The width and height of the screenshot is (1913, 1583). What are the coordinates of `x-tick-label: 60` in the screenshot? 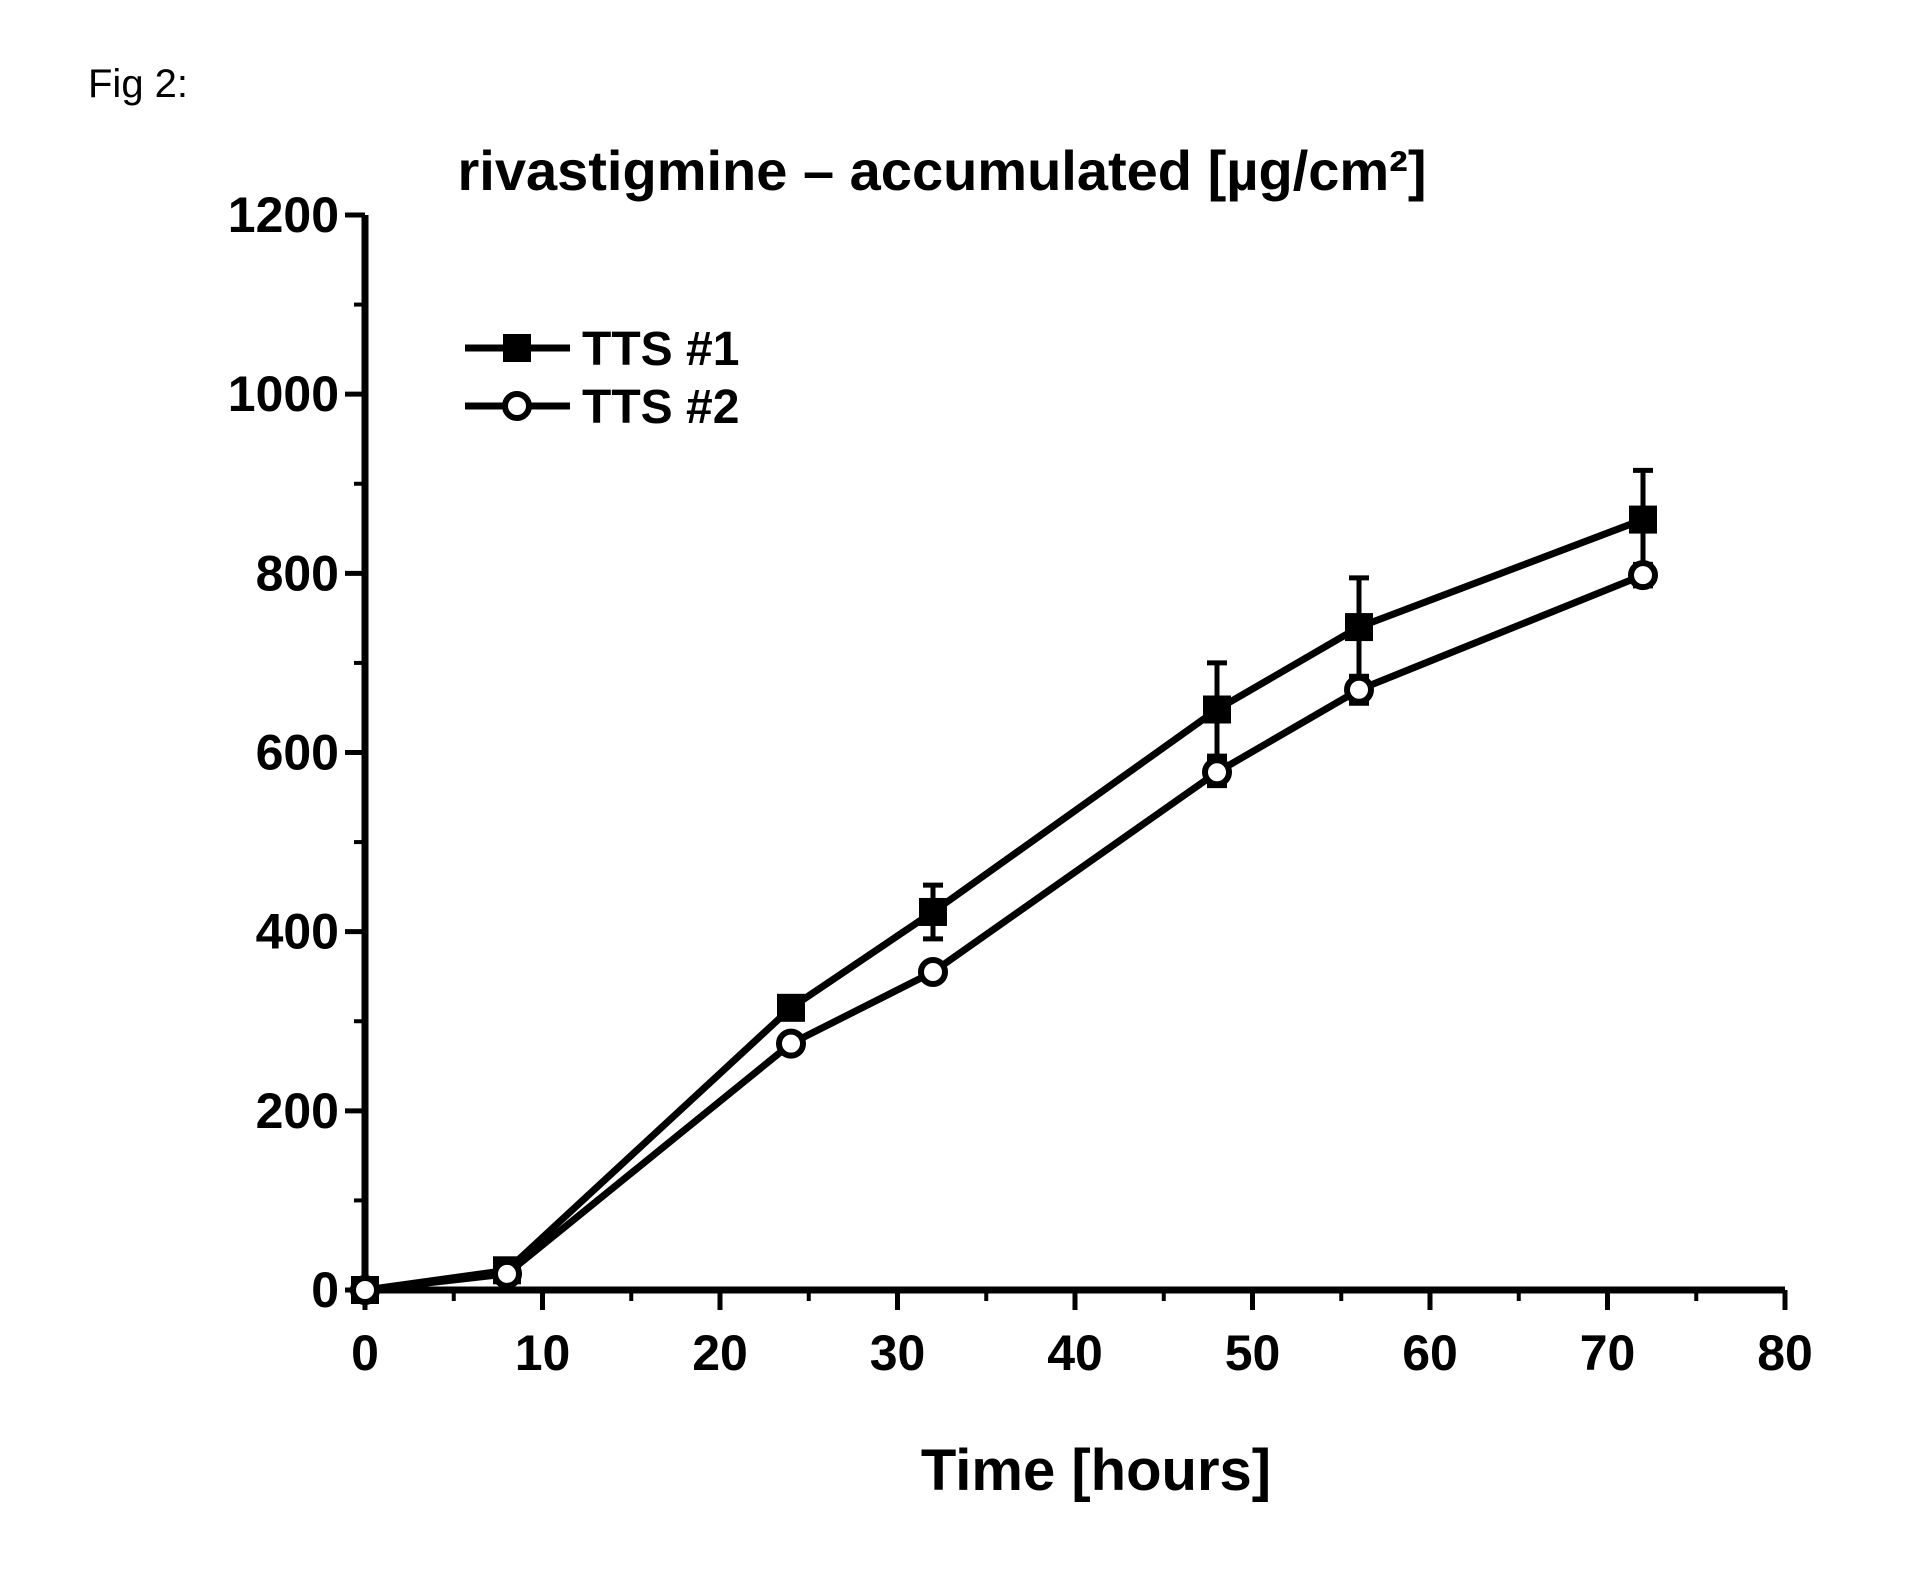 It's located at (1430, 1353).